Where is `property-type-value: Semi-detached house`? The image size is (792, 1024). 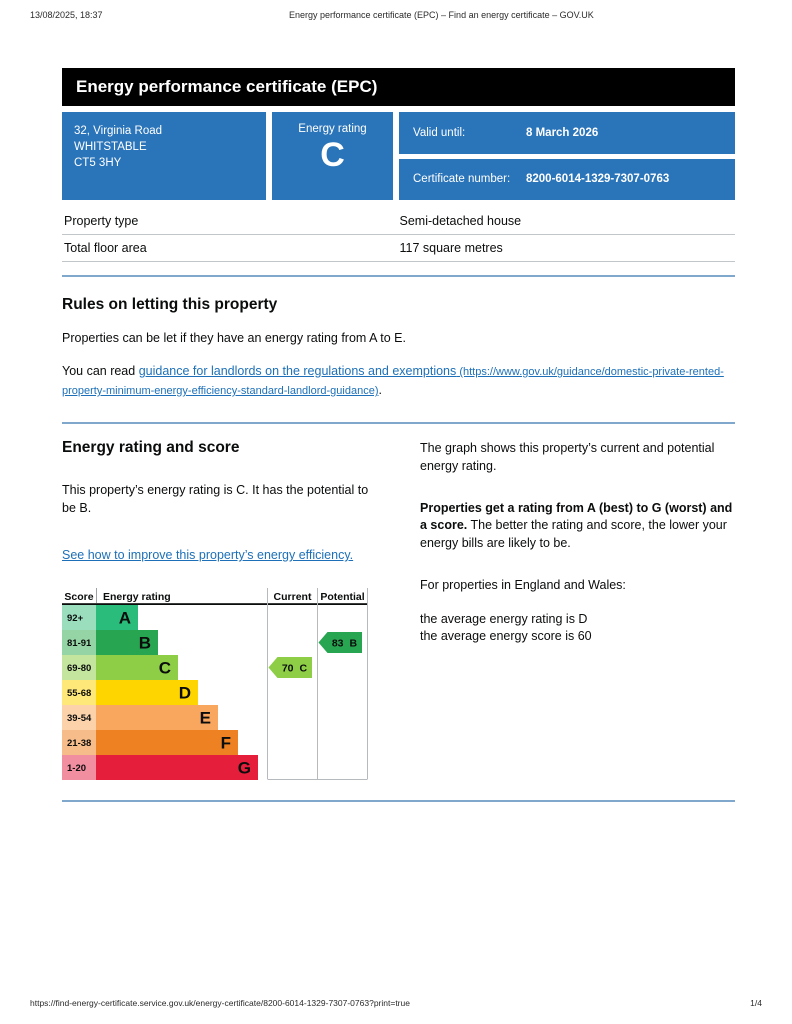
property-type-value: Semi-detached house is located at coordinates (460, 221).